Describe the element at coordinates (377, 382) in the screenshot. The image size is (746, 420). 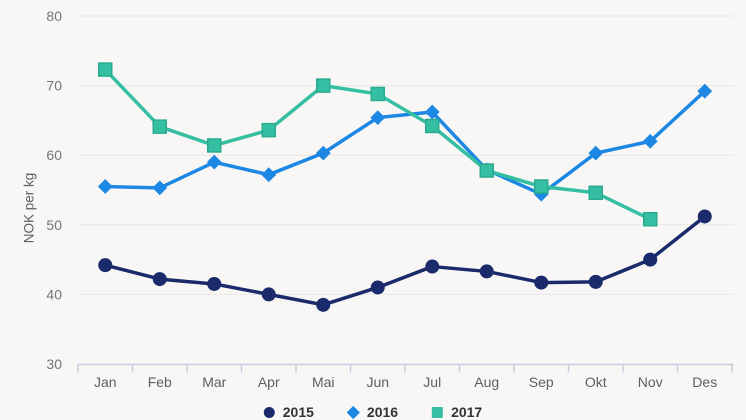
I see `x-category-label: Jun` at that location.